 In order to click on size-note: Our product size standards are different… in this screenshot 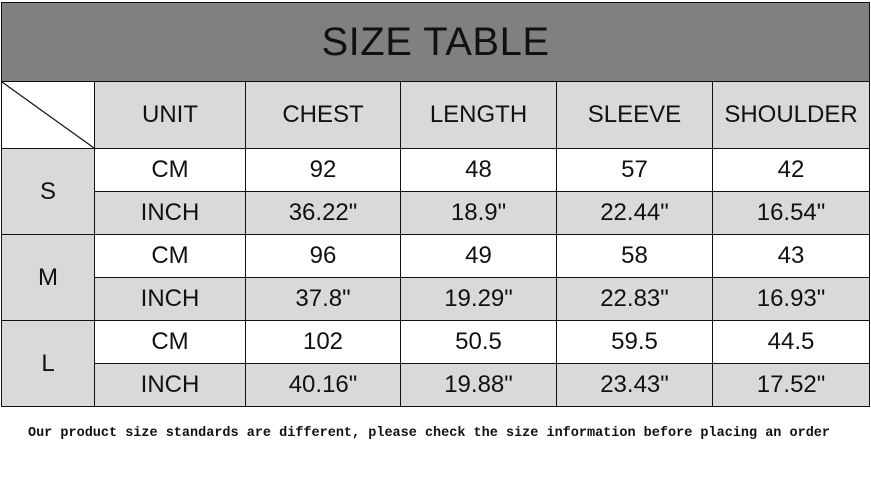, I will do `click(429, 433)`.